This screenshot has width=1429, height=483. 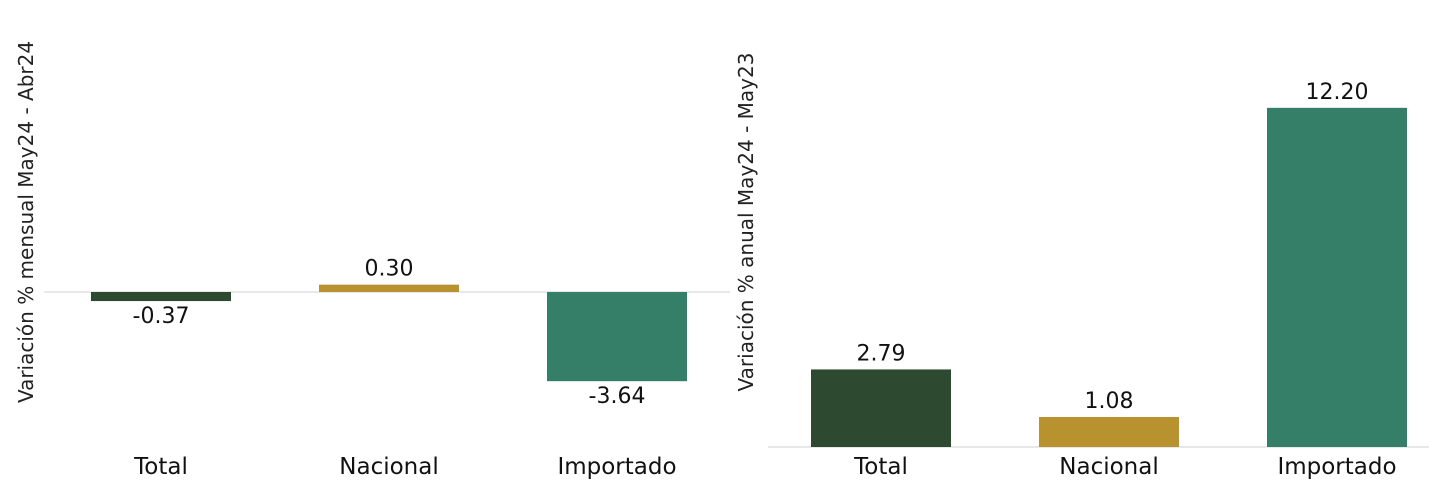 What do you see at coordinates (746, 222) in the screenshot?
I see `chart-annual-ylabel: Variación % anual May24 - May23` at bounding box center [746, 222].